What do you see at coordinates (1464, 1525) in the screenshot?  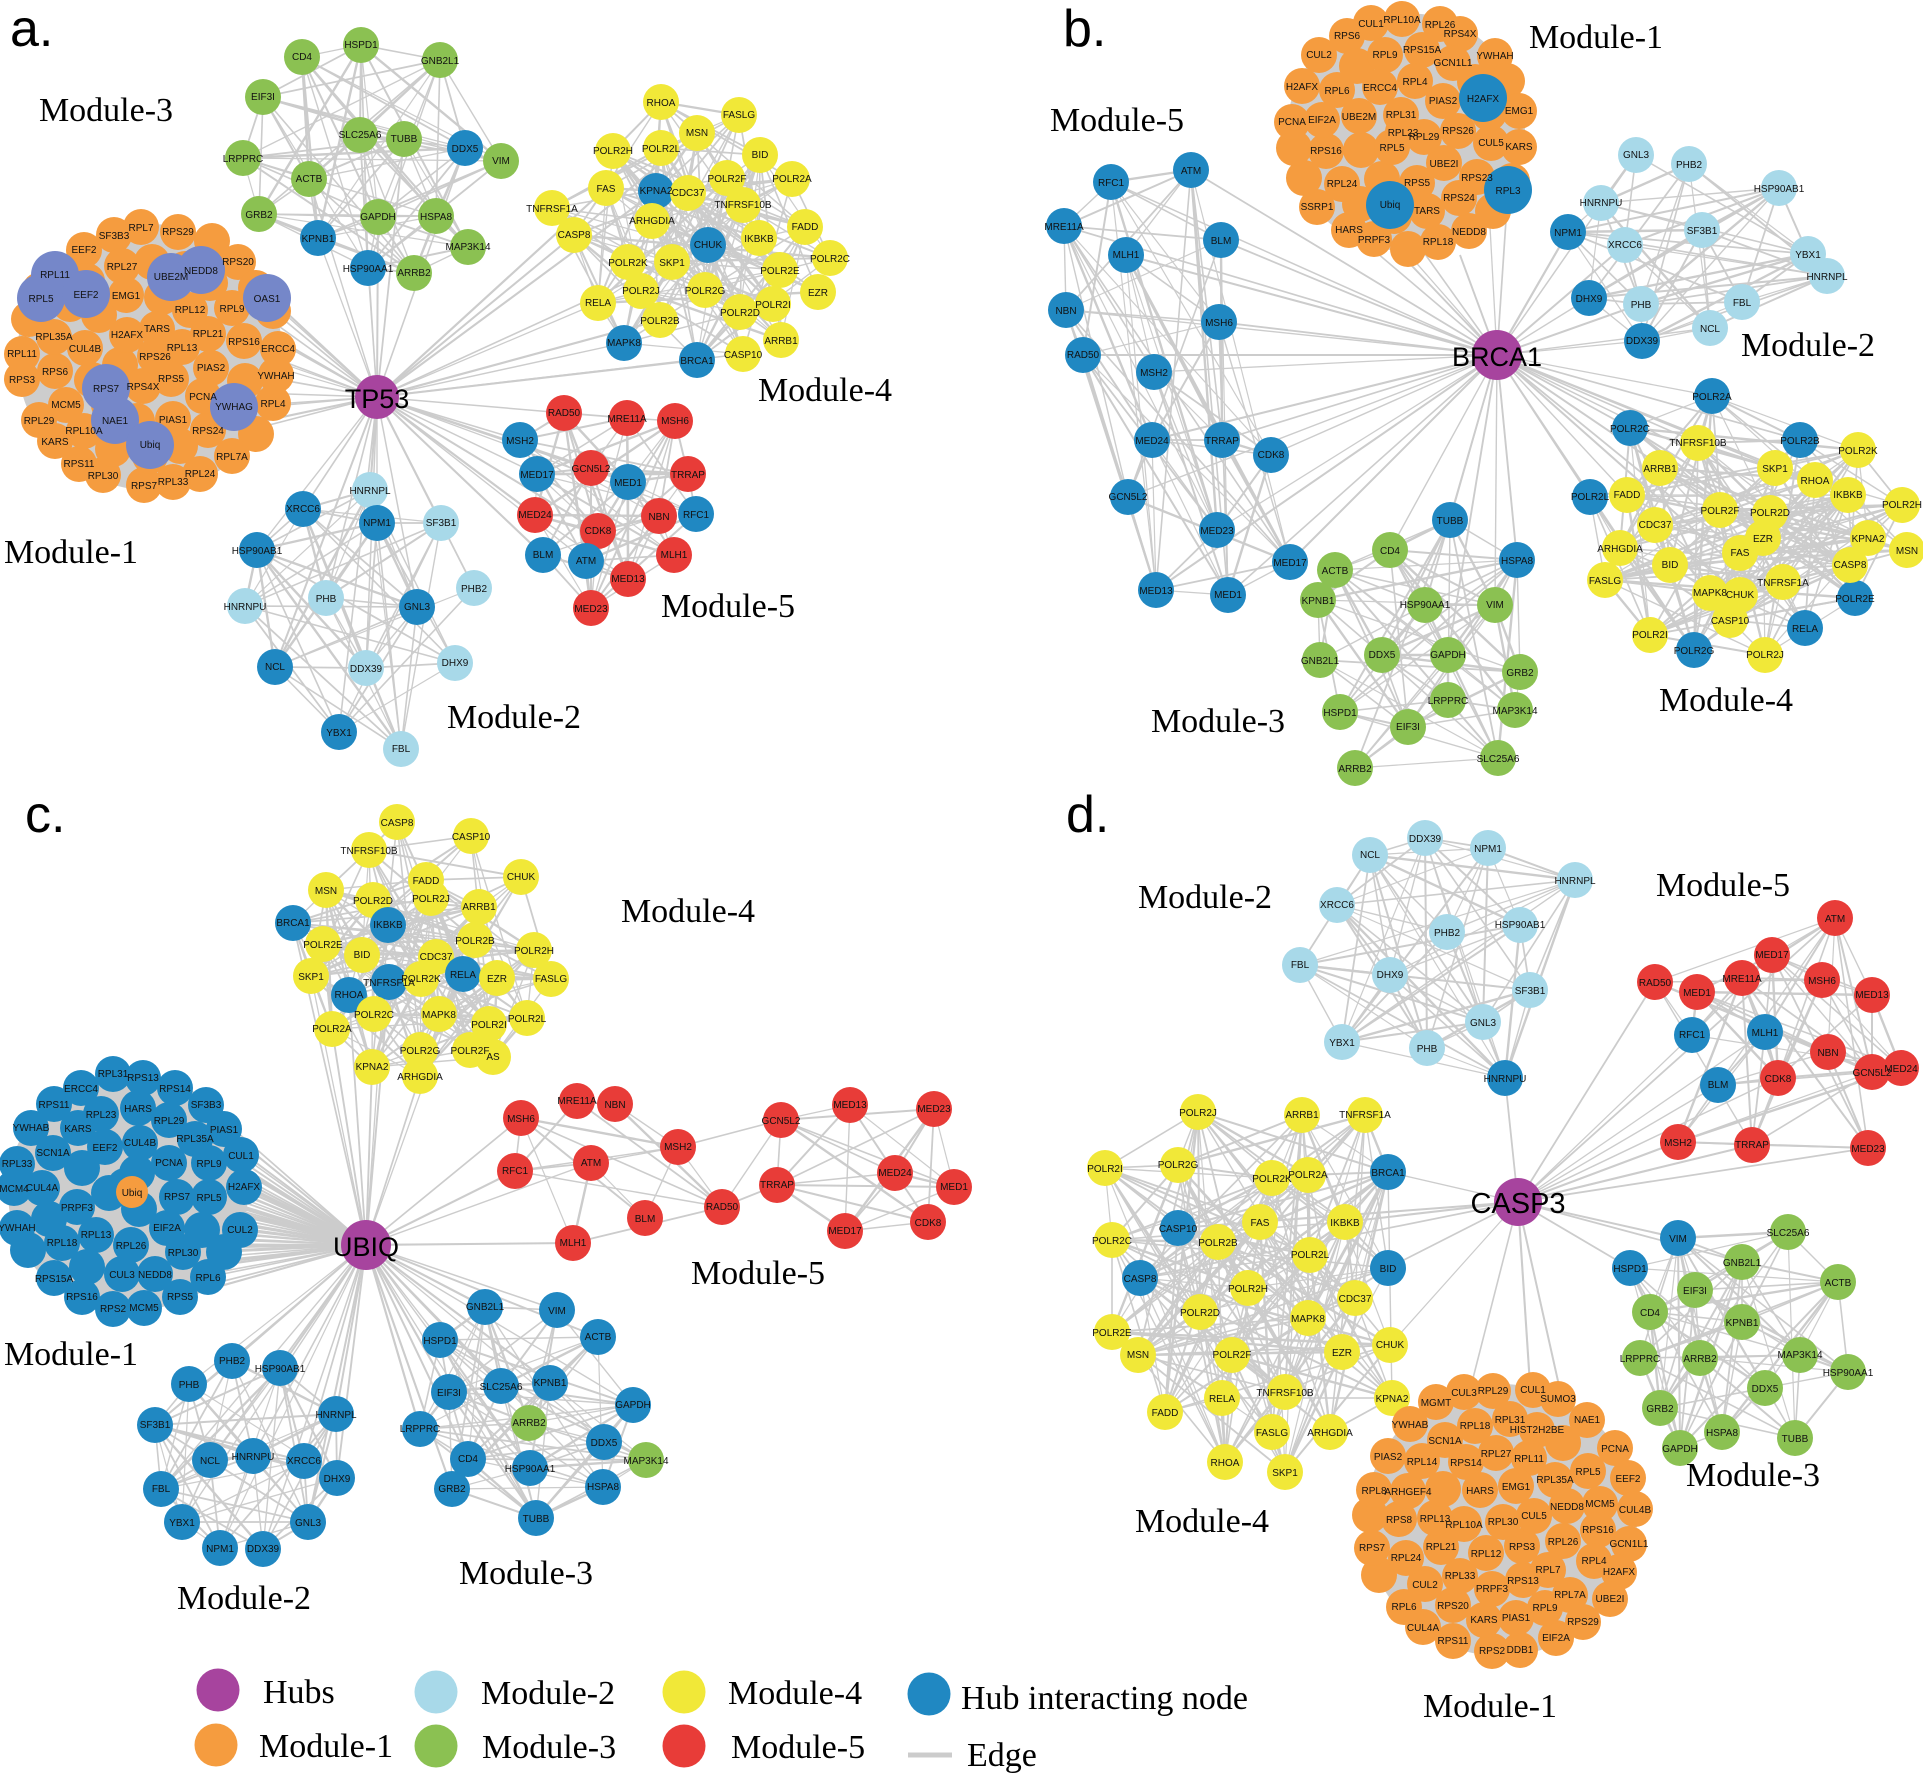 I see `svg-text: RPL10A` at bounding box center [1464, 1525].